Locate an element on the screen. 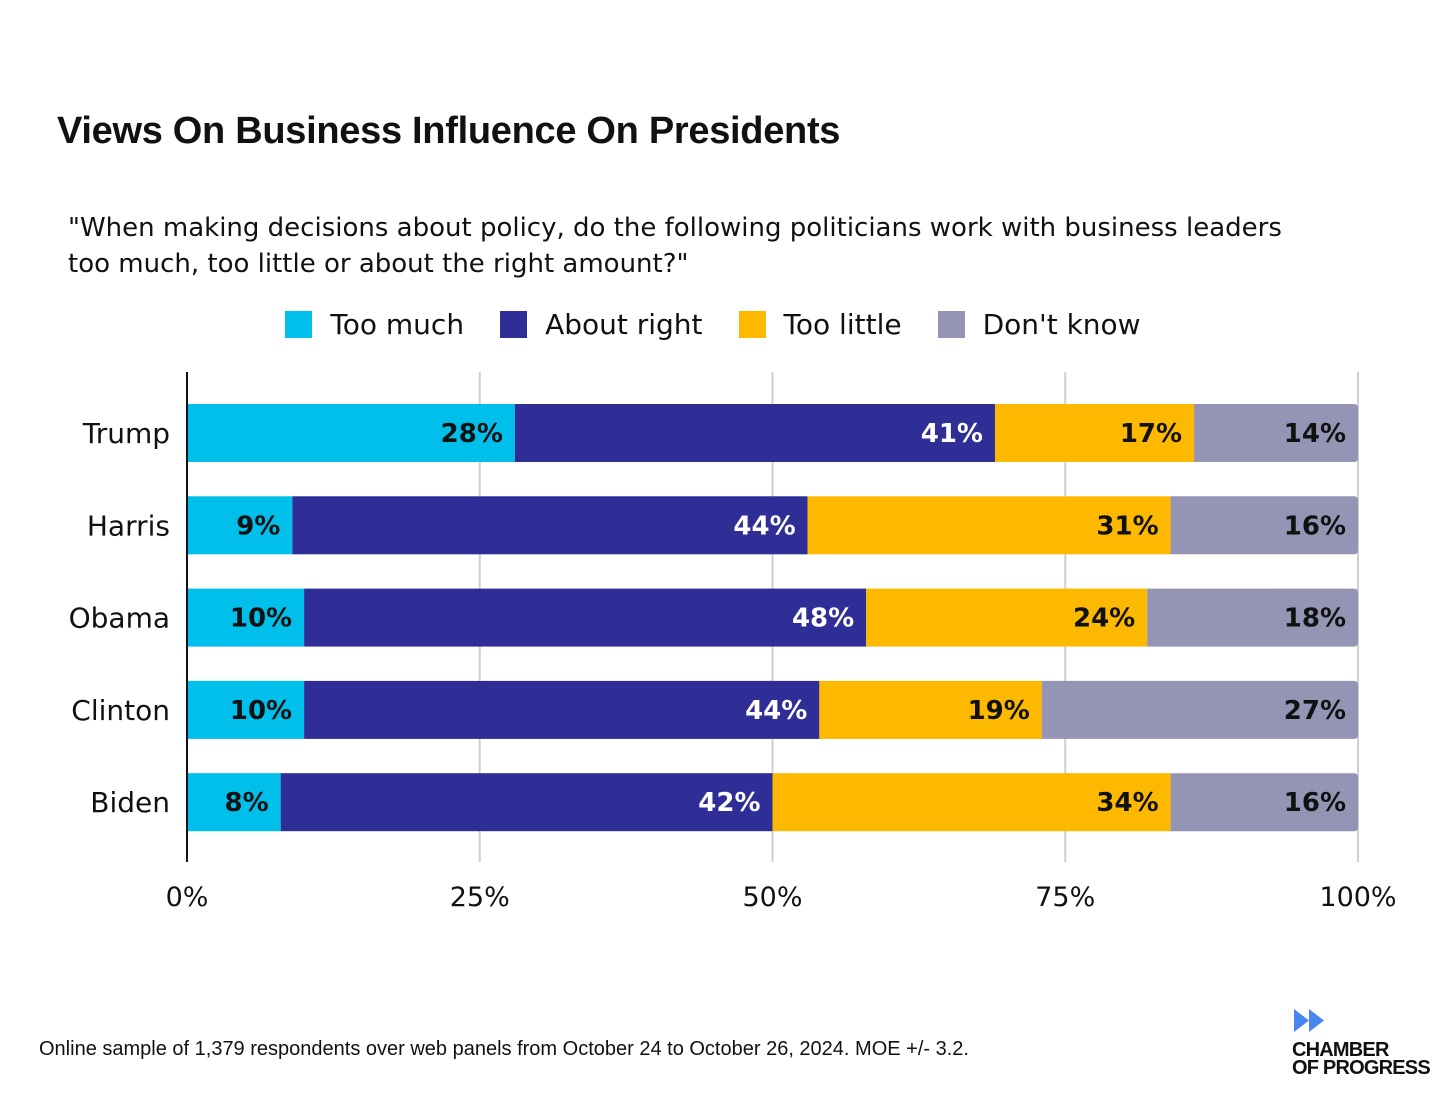  x-tick-label: 25% is located at coordinates (480, 897).